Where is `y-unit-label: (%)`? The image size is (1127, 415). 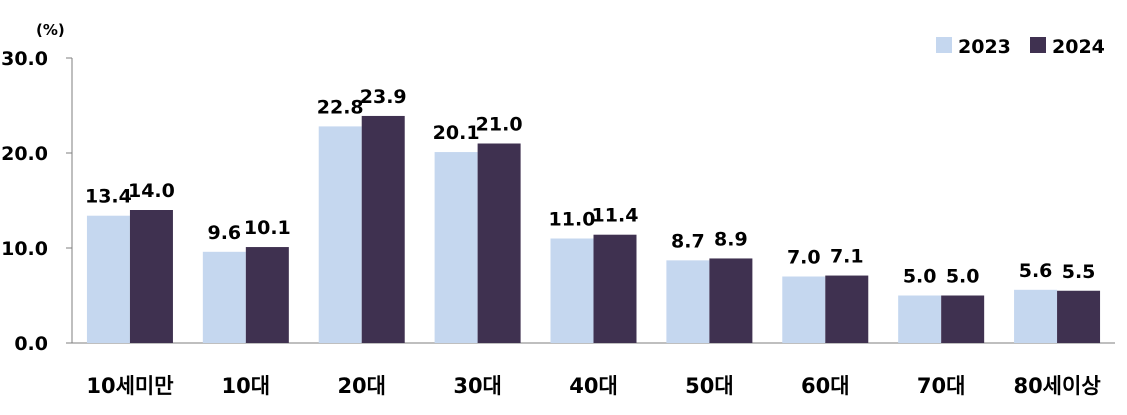 y-unit-label: (%) is located at coordinates (50, 30).